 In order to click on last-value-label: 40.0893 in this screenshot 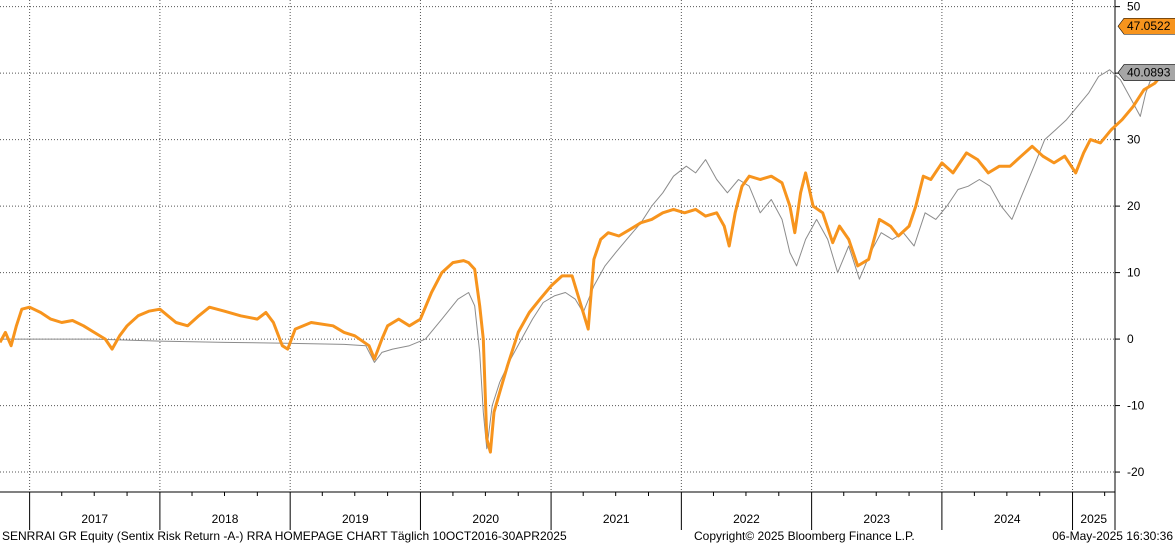, I will do `click(1149, 73)`.